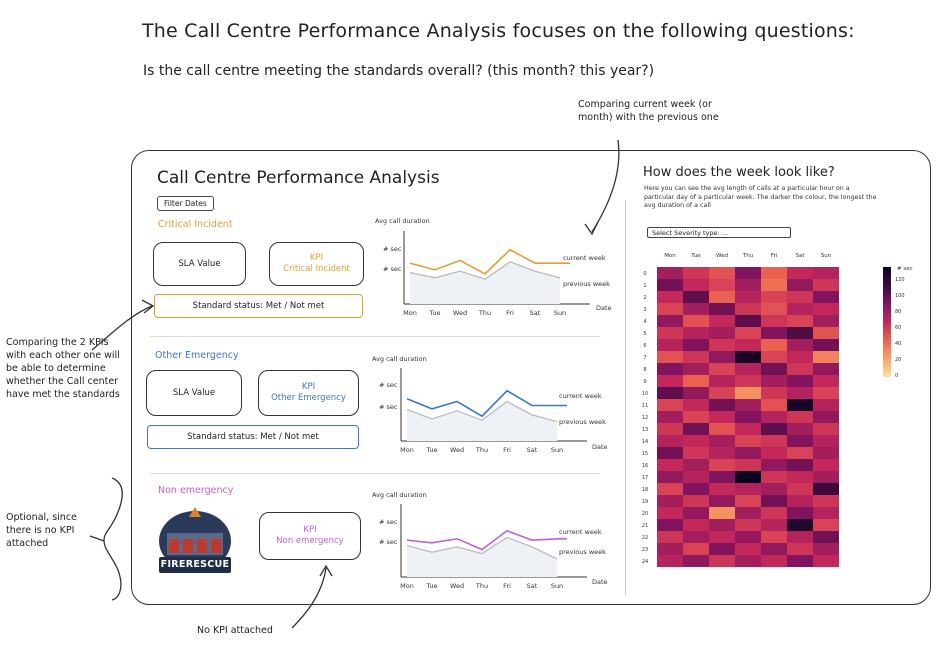 The image size is (945, 664). I want to click on x-axis-label-critical: Date, so click(604, 308).